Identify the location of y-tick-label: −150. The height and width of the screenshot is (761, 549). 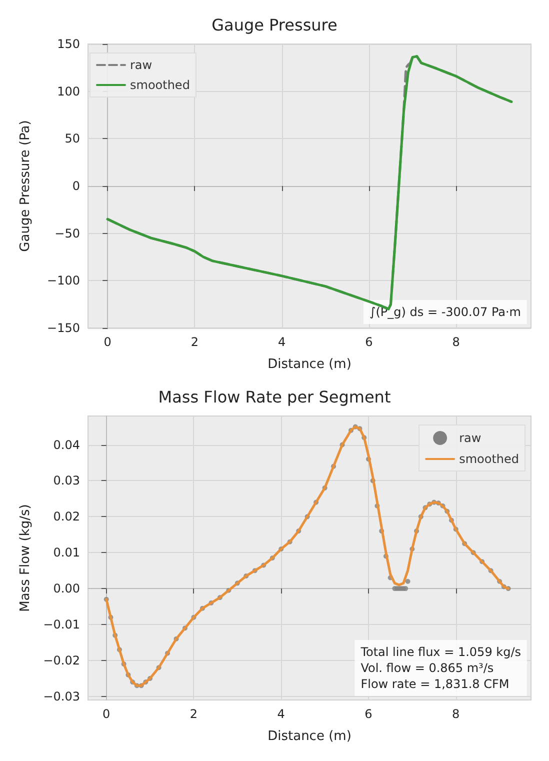
(63, 328).